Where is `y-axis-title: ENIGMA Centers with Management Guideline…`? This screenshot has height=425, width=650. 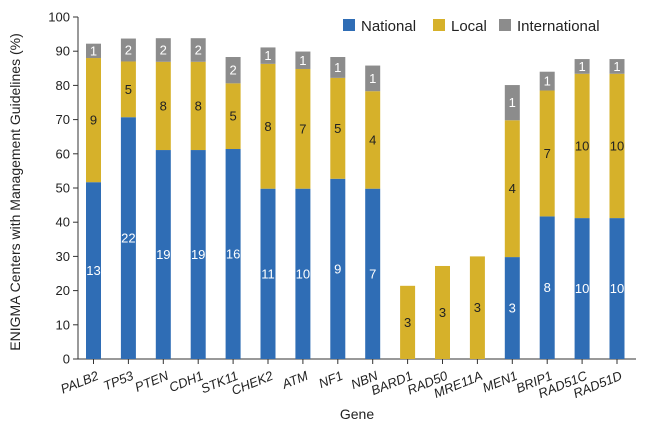
y-axis-title: ENIGMA Centers with Management Guideline… is located at coordinates (15, 191).